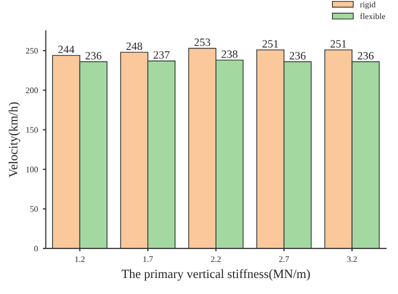 Image resolution: width=398 pixels, height=294 pixels. Describe the element at coordinates (230, 54) in the screenshot. I see `data-label: 238` at that location.